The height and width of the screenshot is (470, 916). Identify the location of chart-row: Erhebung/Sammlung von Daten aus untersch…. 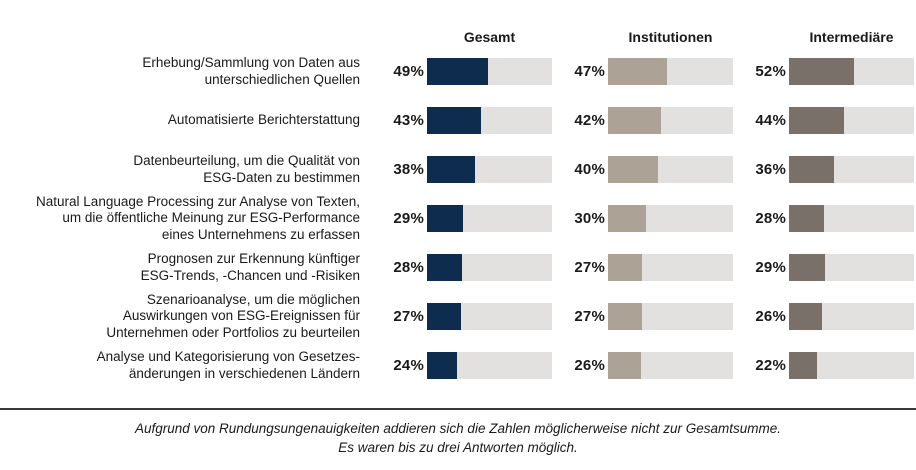
(458, 71).